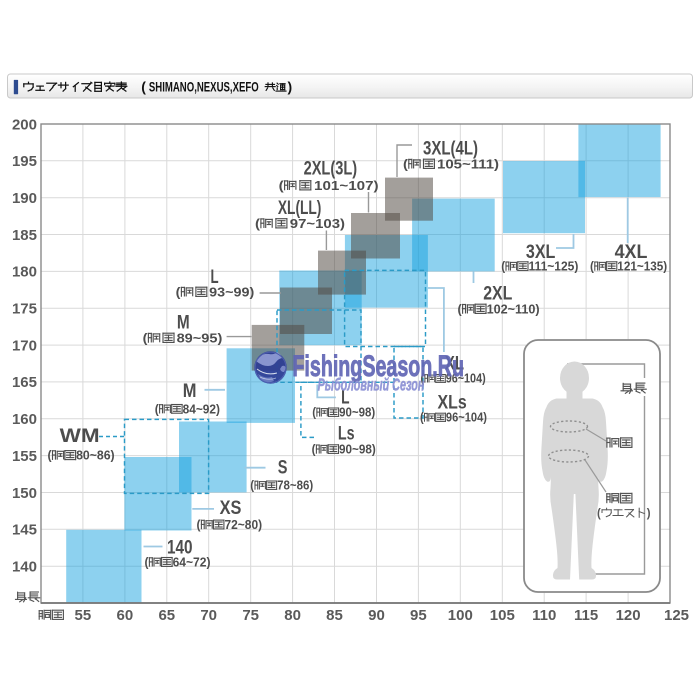  I want to click on svg-text: XL, so click(454, 364).